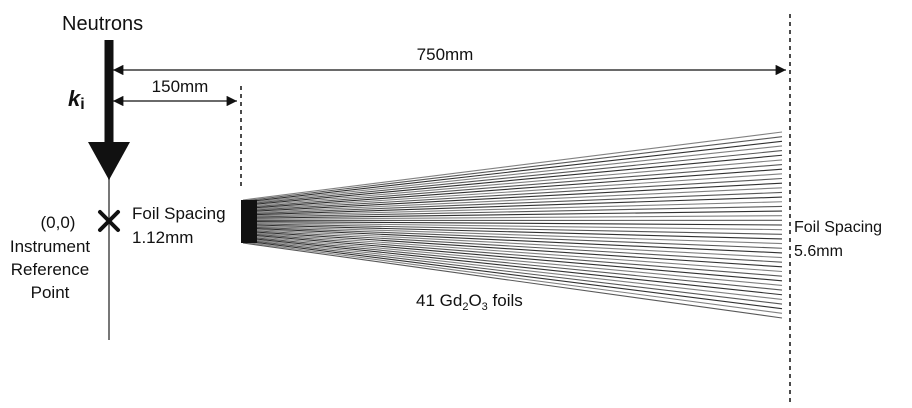 This screenshot has height=408, width=912. I want to click on foils-count-label: 41 Gd2O3 foils, so click(469, 302).